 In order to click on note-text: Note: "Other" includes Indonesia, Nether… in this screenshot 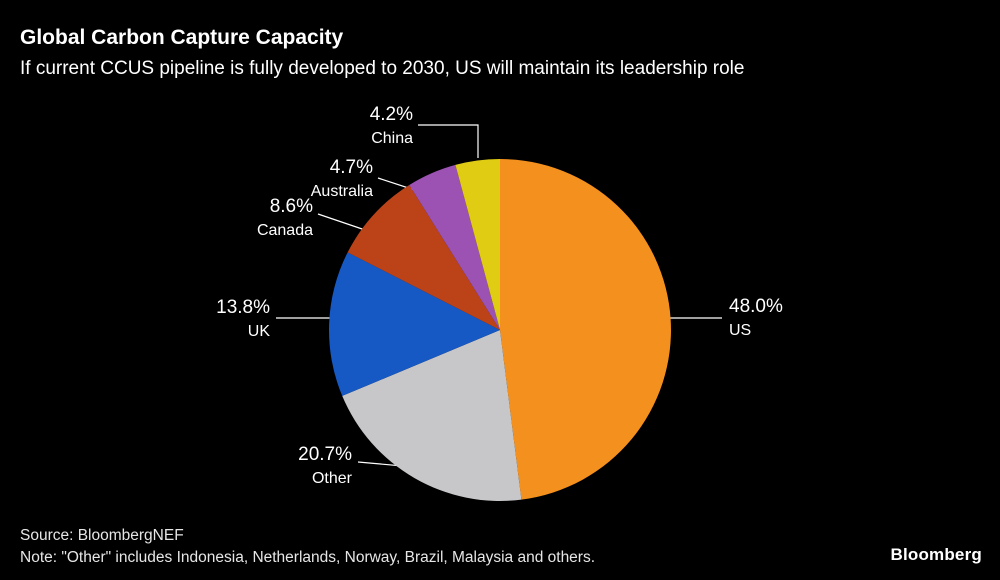, I will do `click(308, 557)`.